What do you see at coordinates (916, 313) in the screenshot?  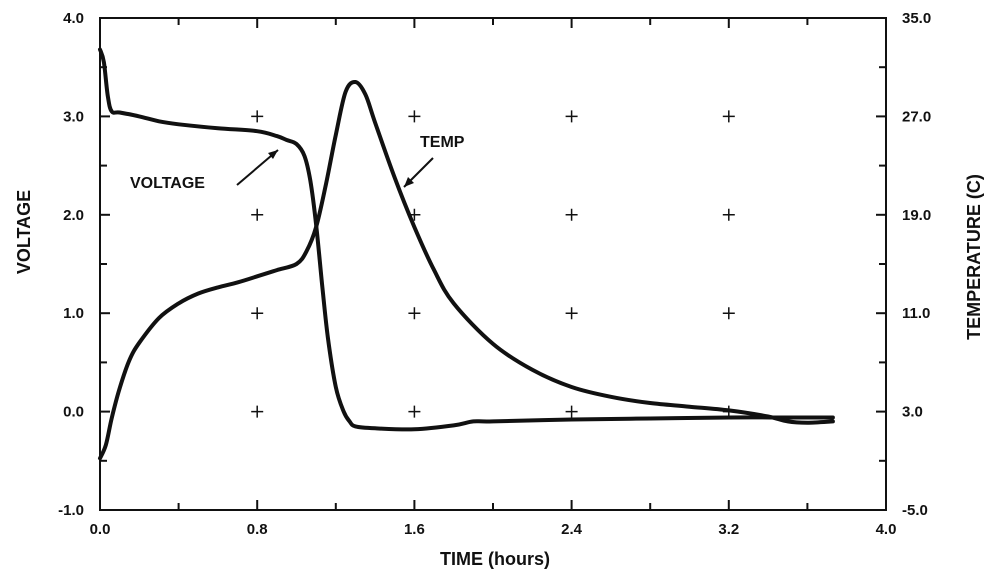 I see `y-right-tick-label: 11.0` at bounding box center [916, 313].